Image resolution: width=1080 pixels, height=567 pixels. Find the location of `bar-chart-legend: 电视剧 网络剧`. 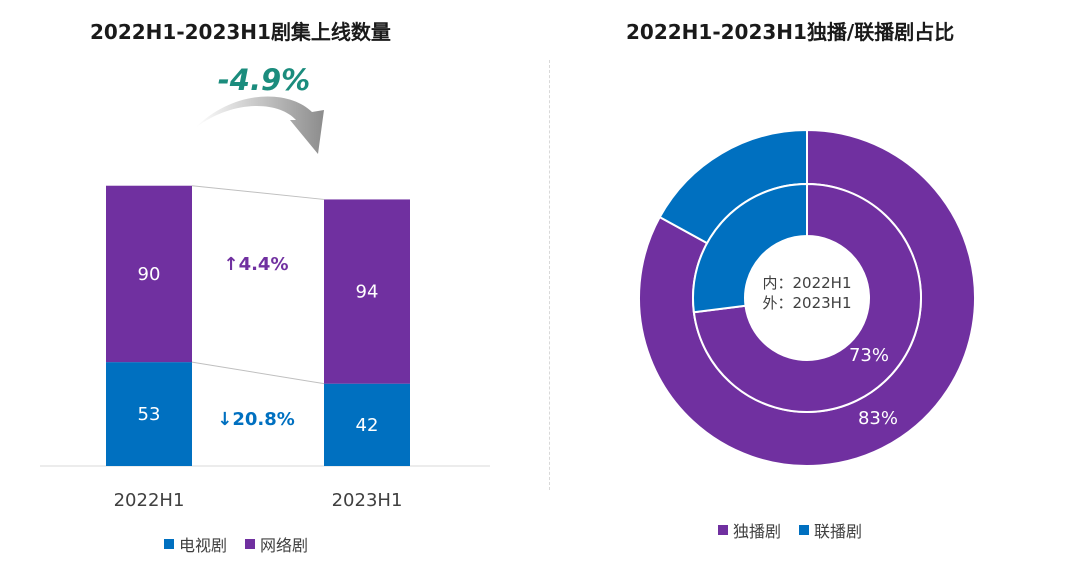

bar-chart-legend: 电视剧 网络剧 is located at coordinates (236, 544).